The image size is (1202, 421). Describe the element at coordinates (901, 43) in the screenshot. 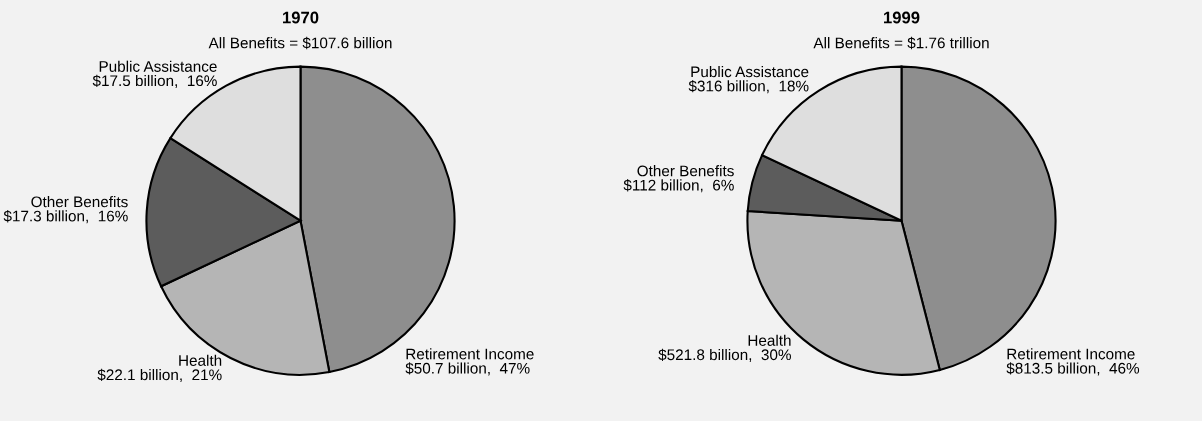

I see `chart-subtitle: All Benefits = $1.76 trillion` at that location.